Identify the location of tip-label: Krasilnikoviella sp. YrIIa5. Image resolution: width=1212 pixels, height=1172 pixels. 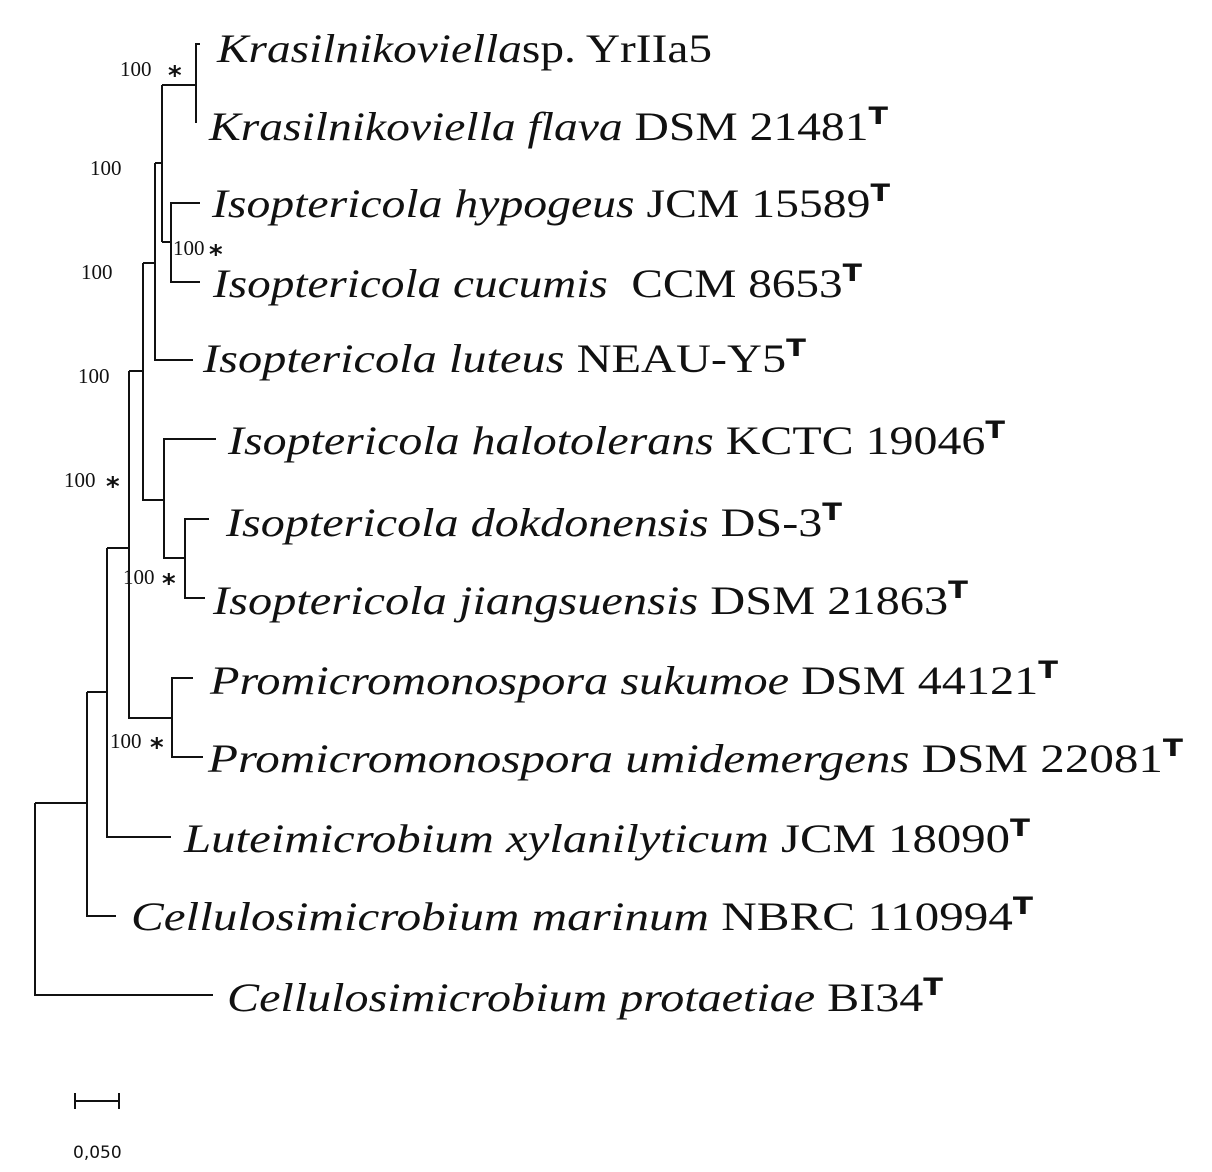
(464, 48).